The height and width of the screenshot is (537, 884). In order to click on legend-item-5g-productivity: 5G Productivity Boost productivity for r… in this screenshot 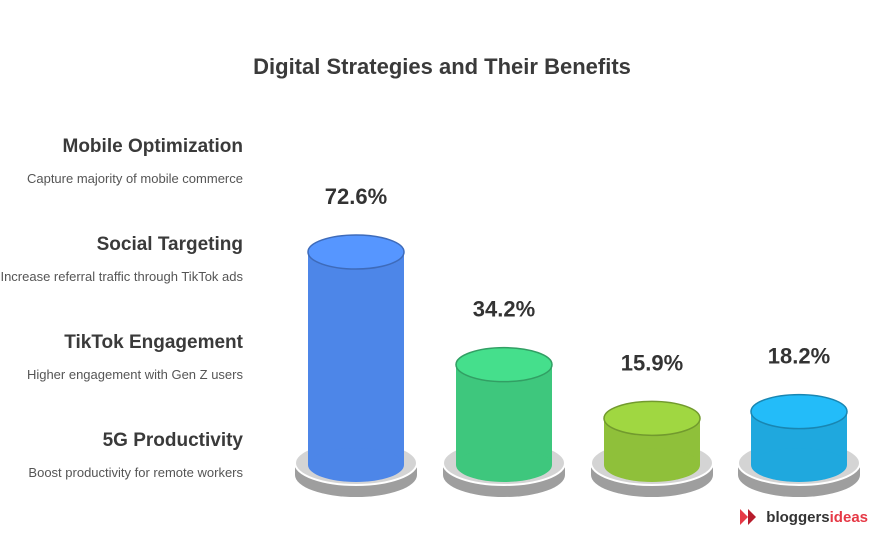, I will do `click(121, 456)`.